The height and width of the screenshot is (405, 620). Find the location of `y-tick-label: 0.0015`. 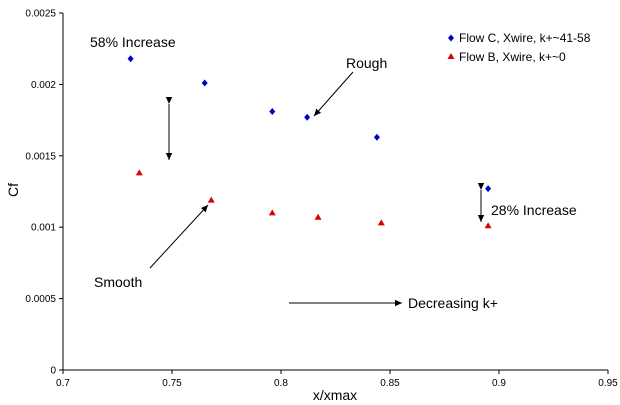

y-tick-label: 0.0015 is located at coordinates (40, 156).